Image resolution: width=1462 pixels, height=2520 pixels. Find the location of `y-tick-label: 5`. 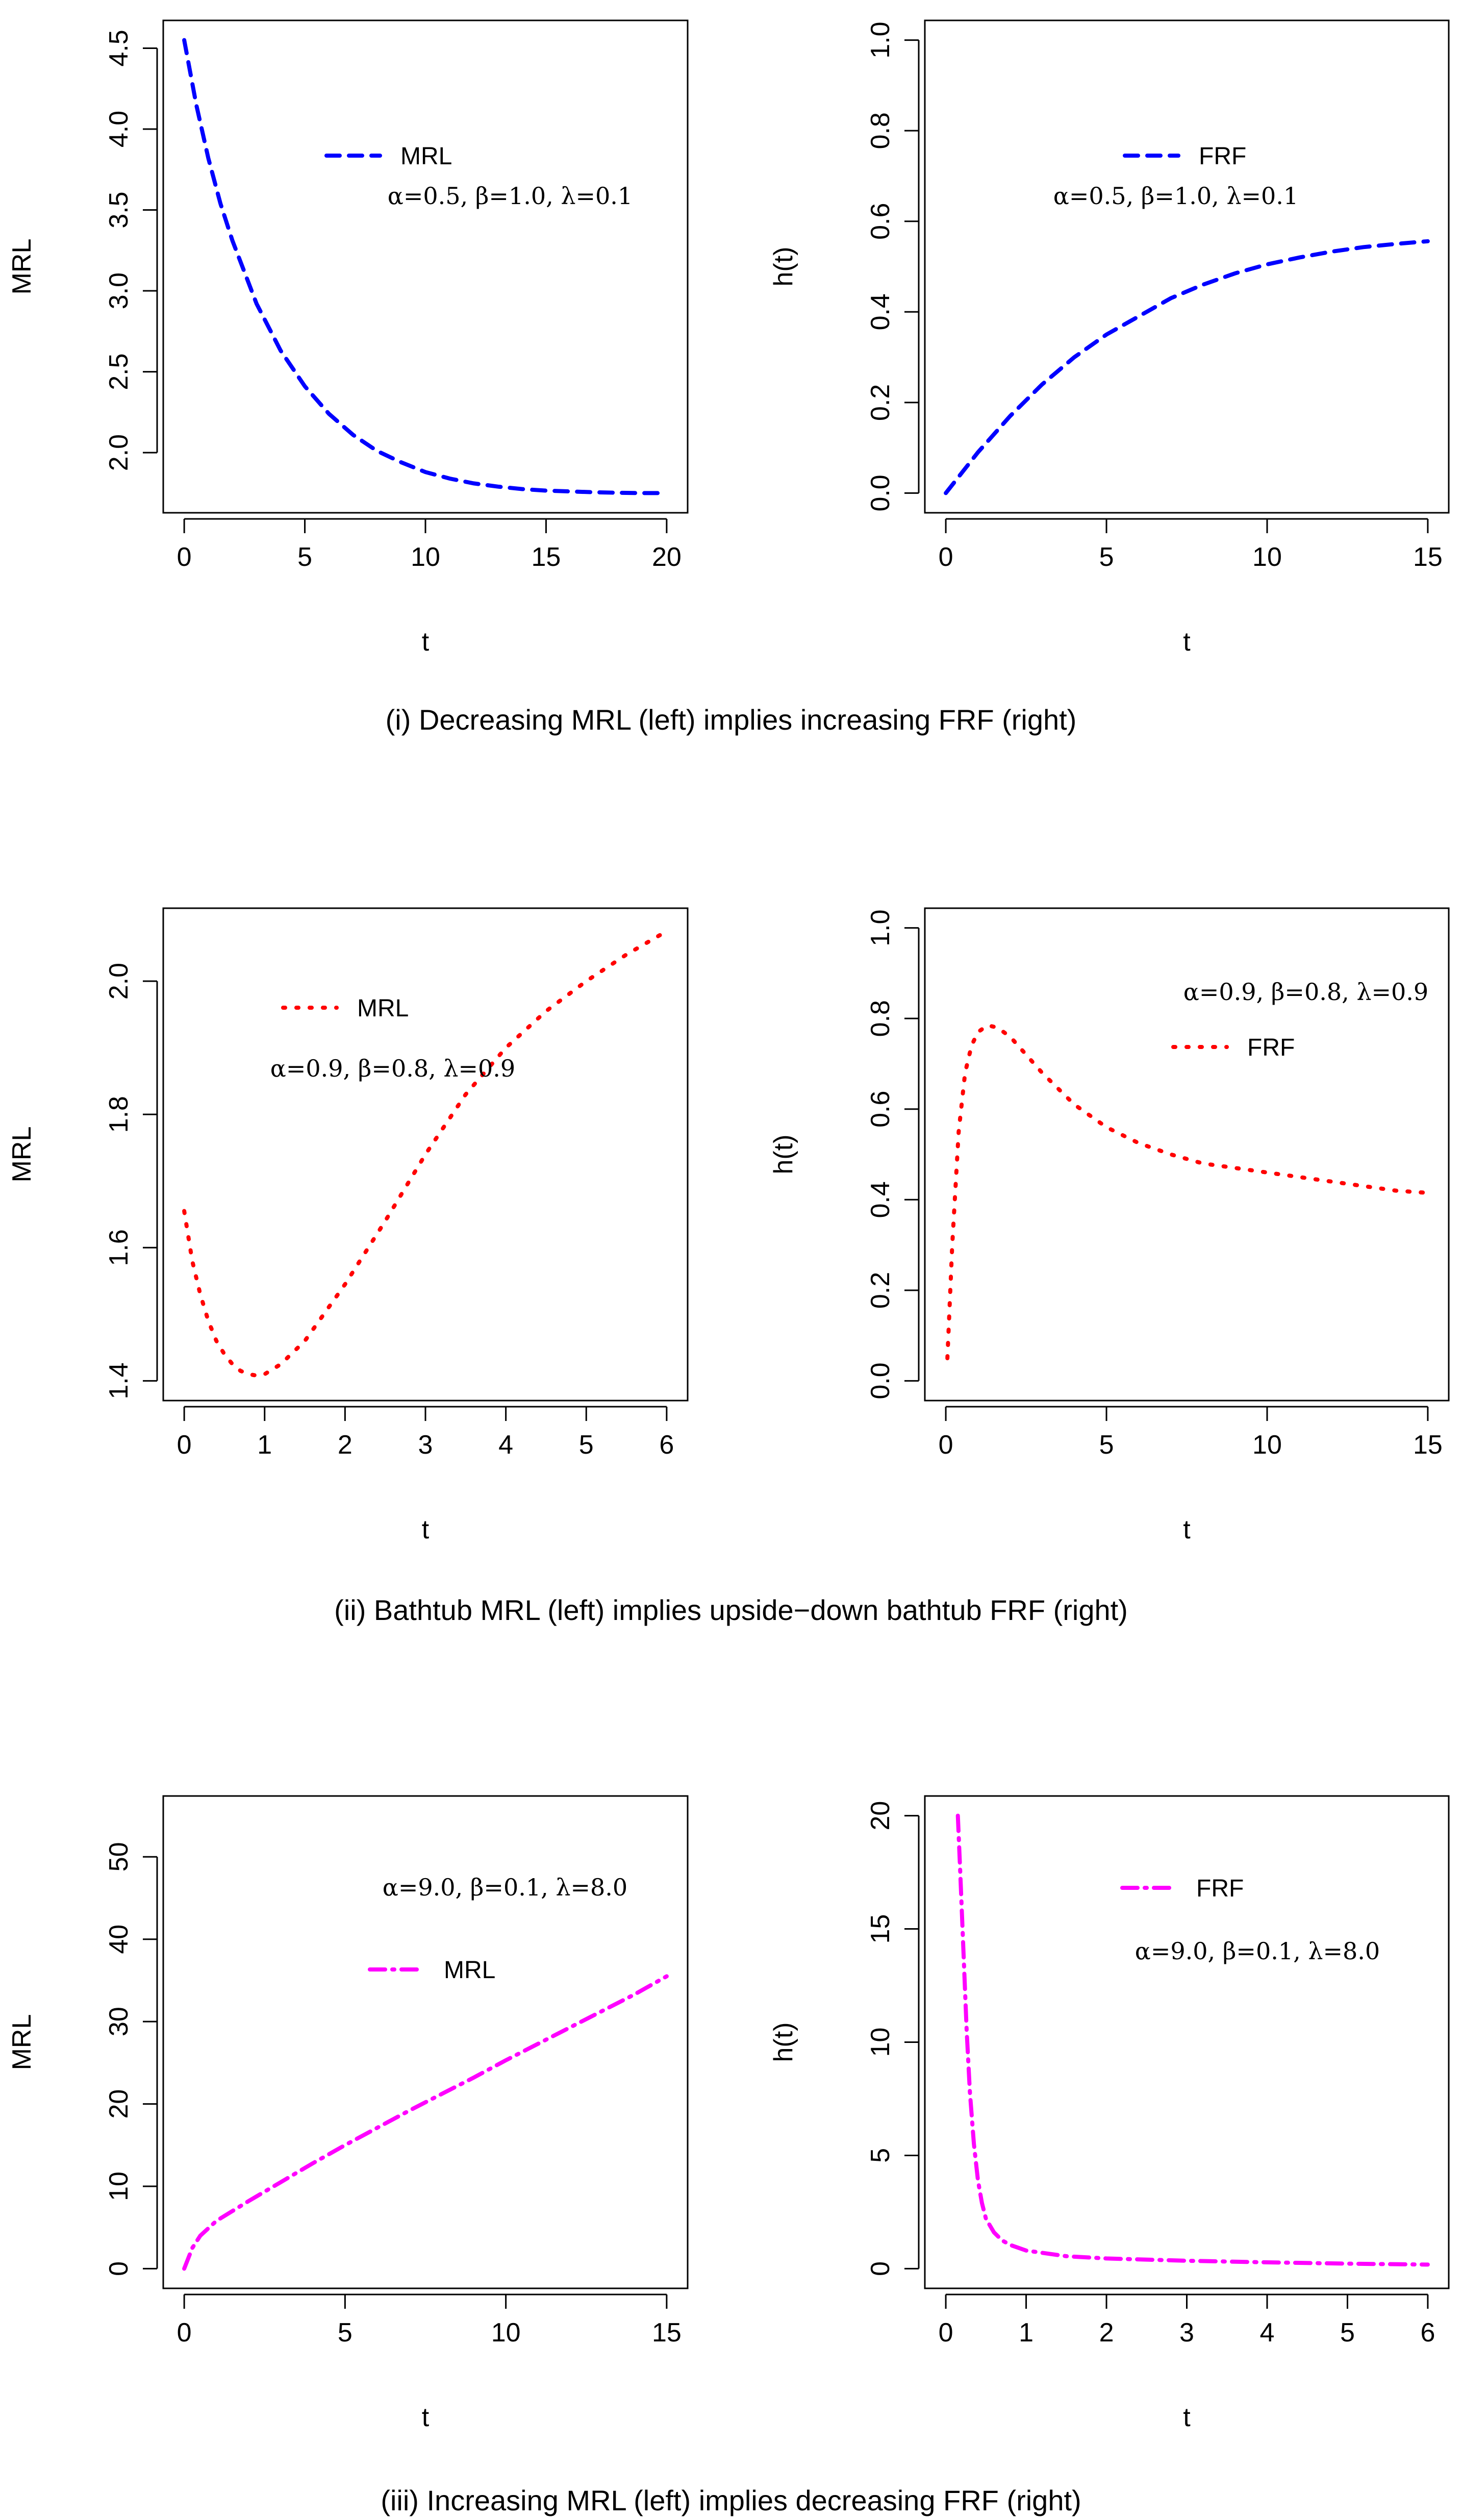

y-tick-label: 5 is located at coordinates (880, 2156).